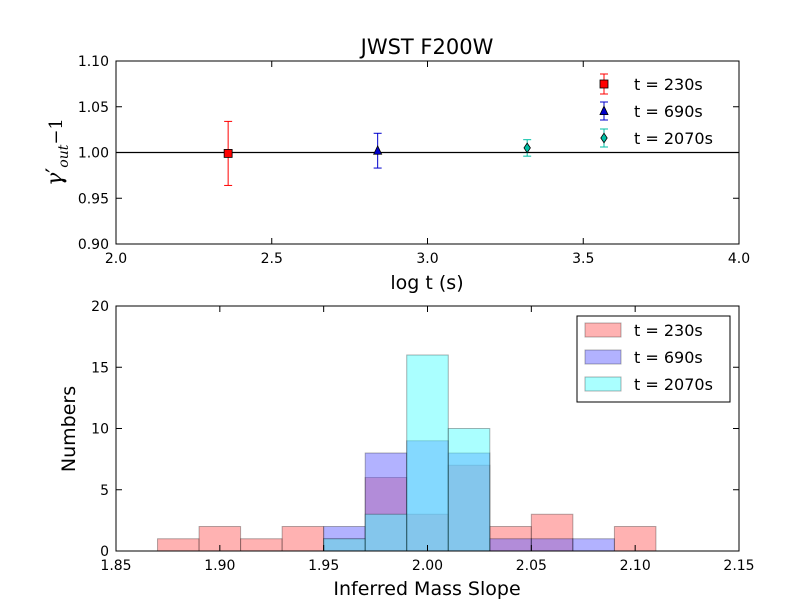 The width and height of the screenshot is (812, 612). I want to click on bottom-legend-entry-1: t = 690s, so click(643, 357).